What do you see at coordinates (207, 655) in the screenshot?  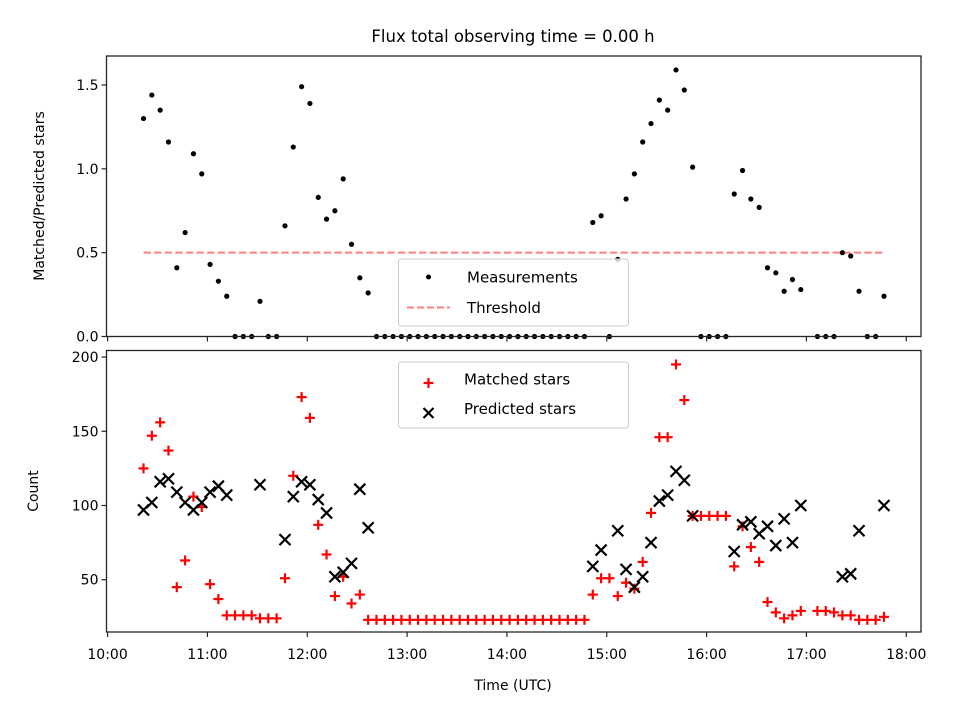 I see `bottom-x-tick-label: 11:00` at bounding box center [207, 655].